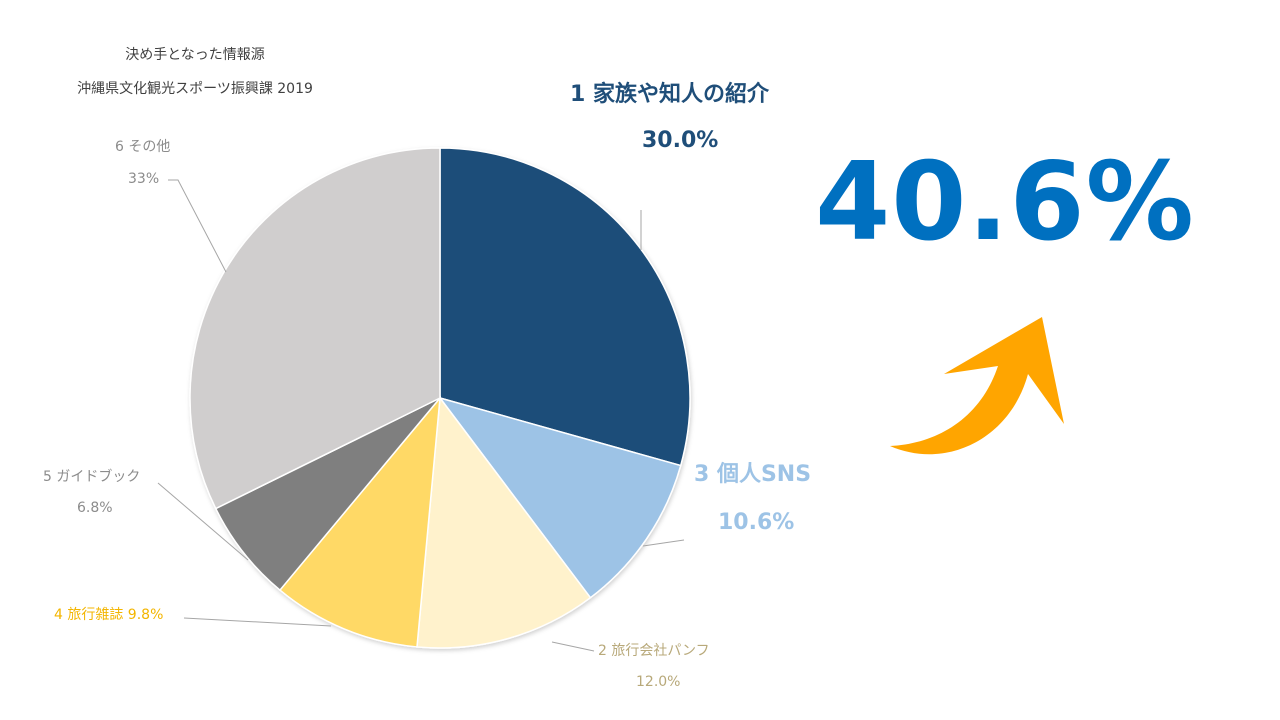 This screenshot has width=1280, height=720. Describe the element at coordinates (109, 615) in the screenshot. I see `slice-label-4: 4 旅行雑誌 9.8%` at that location.